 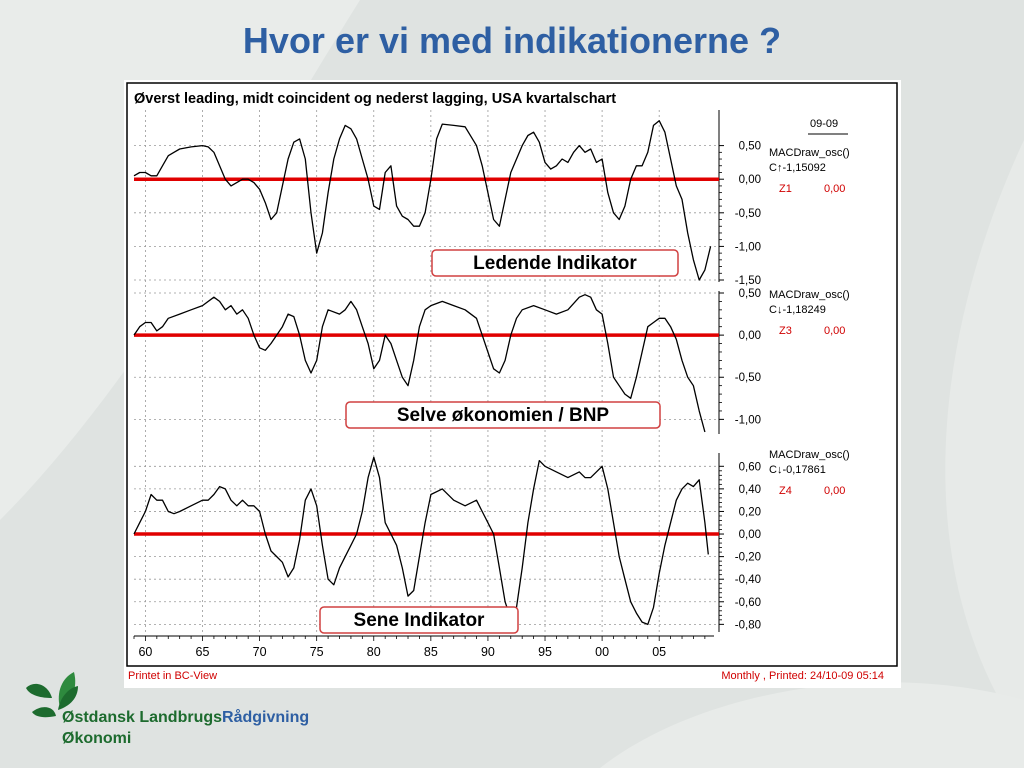 I want to click on brand-text: Østdansk LandbrugsRådgivning Økonomi, so click(x=185, y=728).